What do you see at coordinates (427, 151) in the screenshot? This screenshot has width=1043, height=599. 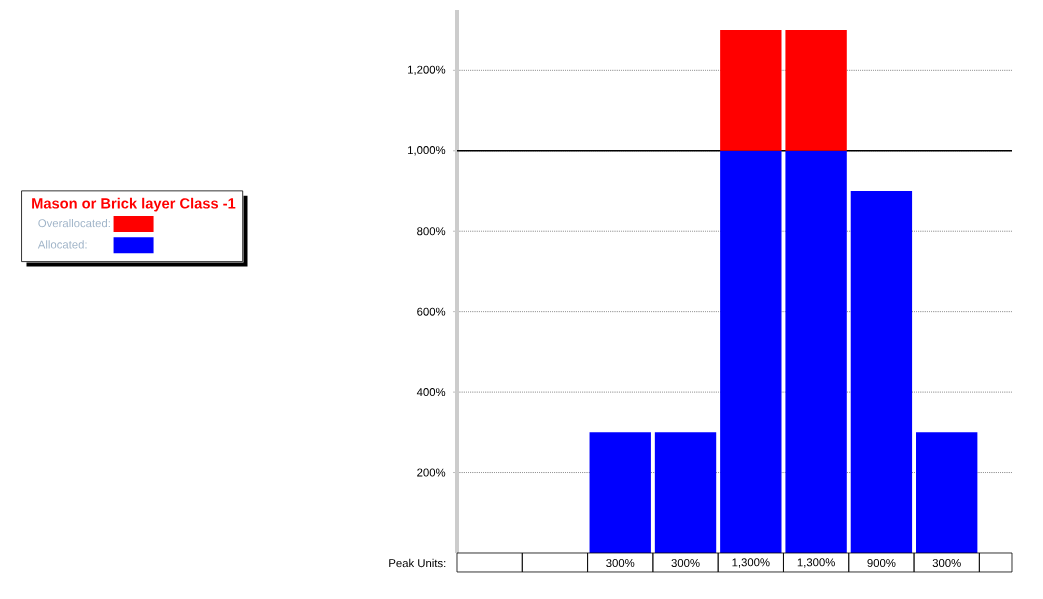 I see `y-tick-label: 1,000%` at bounding box center [427, 151].